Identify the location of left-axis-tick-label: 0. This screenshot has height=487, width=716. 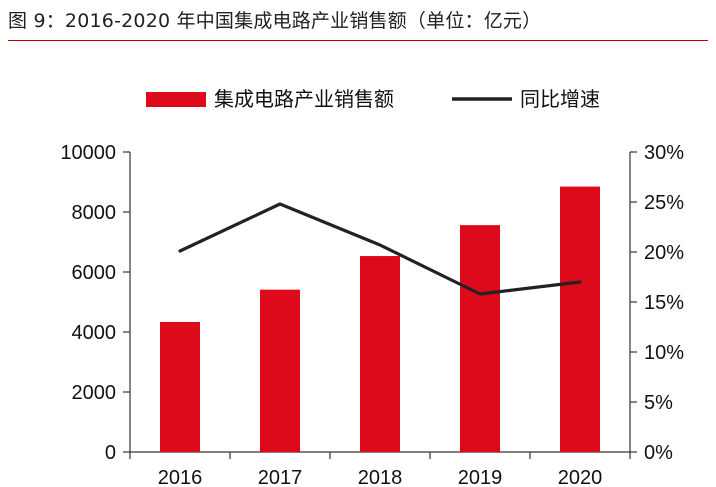
(110, 453).